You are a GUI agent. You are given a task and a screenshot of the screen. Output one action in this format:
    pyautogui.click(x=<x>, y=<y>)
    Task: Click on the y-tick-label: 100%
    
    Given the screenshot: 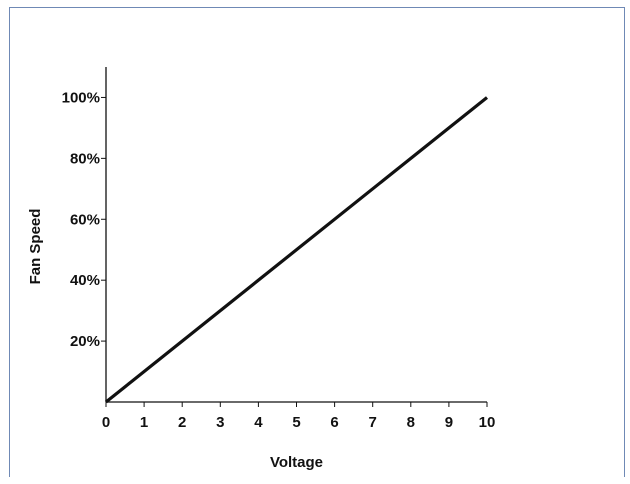 What is the action you would take?
    pyautogui.click(x=81, y=97)
    